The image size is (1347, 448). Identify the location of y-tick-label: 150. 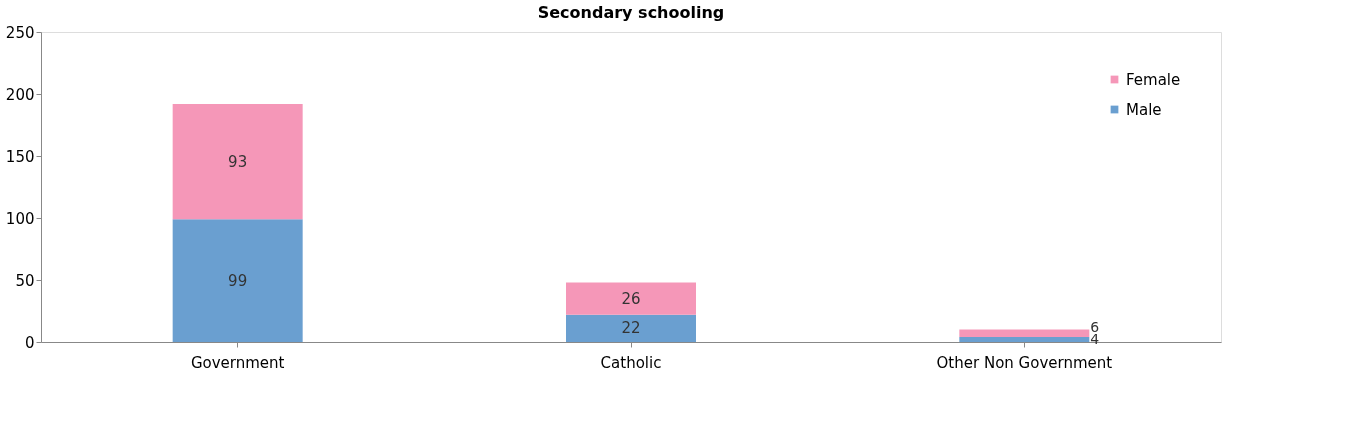
(20, 156).